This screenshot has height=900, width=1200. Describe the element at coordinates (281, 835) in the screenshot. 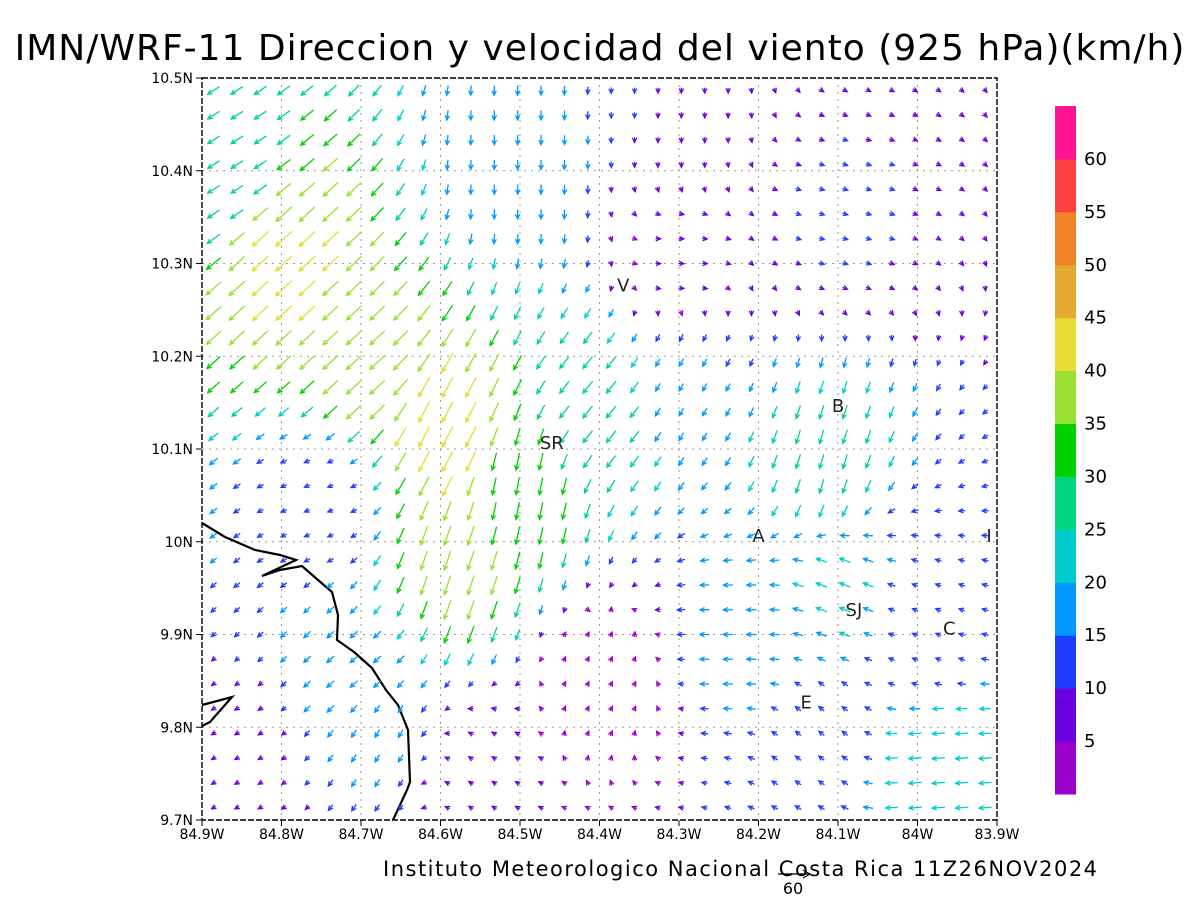

I see `lon-tick-label: 84.8W` at that location.